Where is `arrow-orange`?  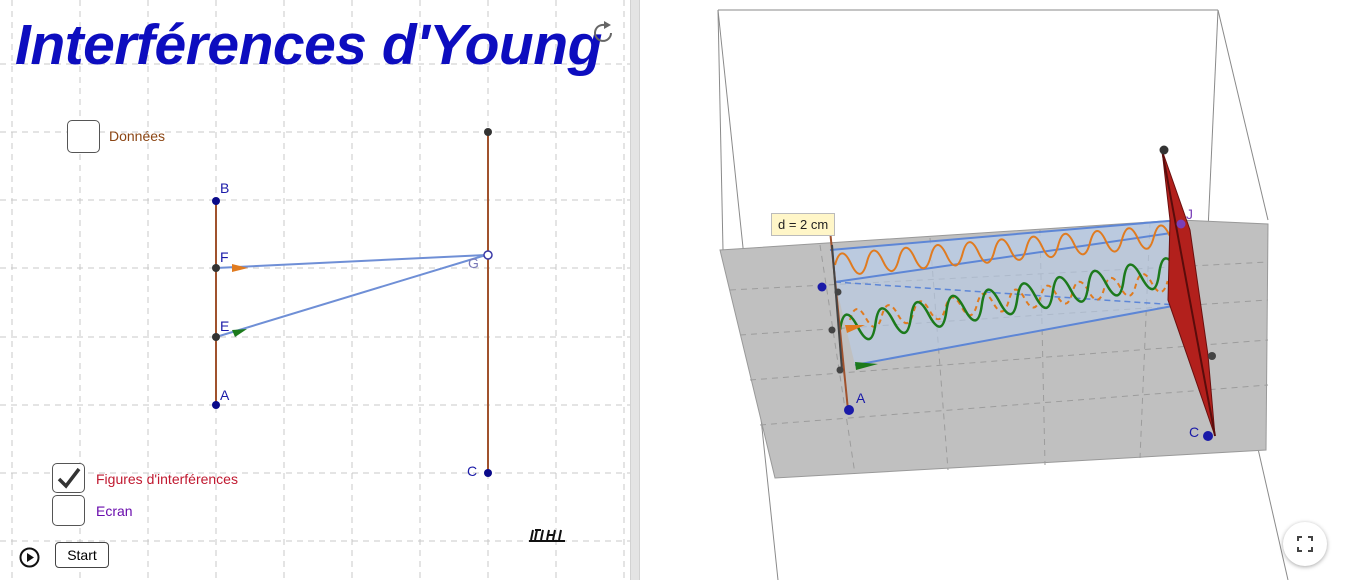 arrow-orange is located at coordinates (240, 268).